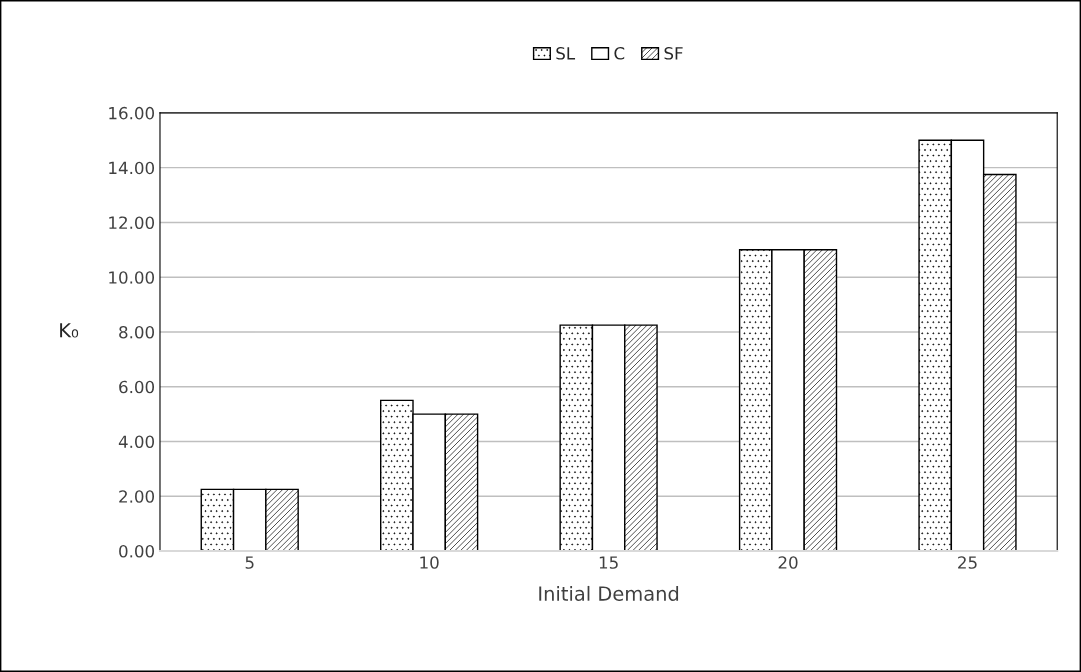 The image size is (1081, 672). What do you see at coordinates (132, 222) in the screenshot?
I see `y-tick-label: 12.00` at bounding box center [132, 222].